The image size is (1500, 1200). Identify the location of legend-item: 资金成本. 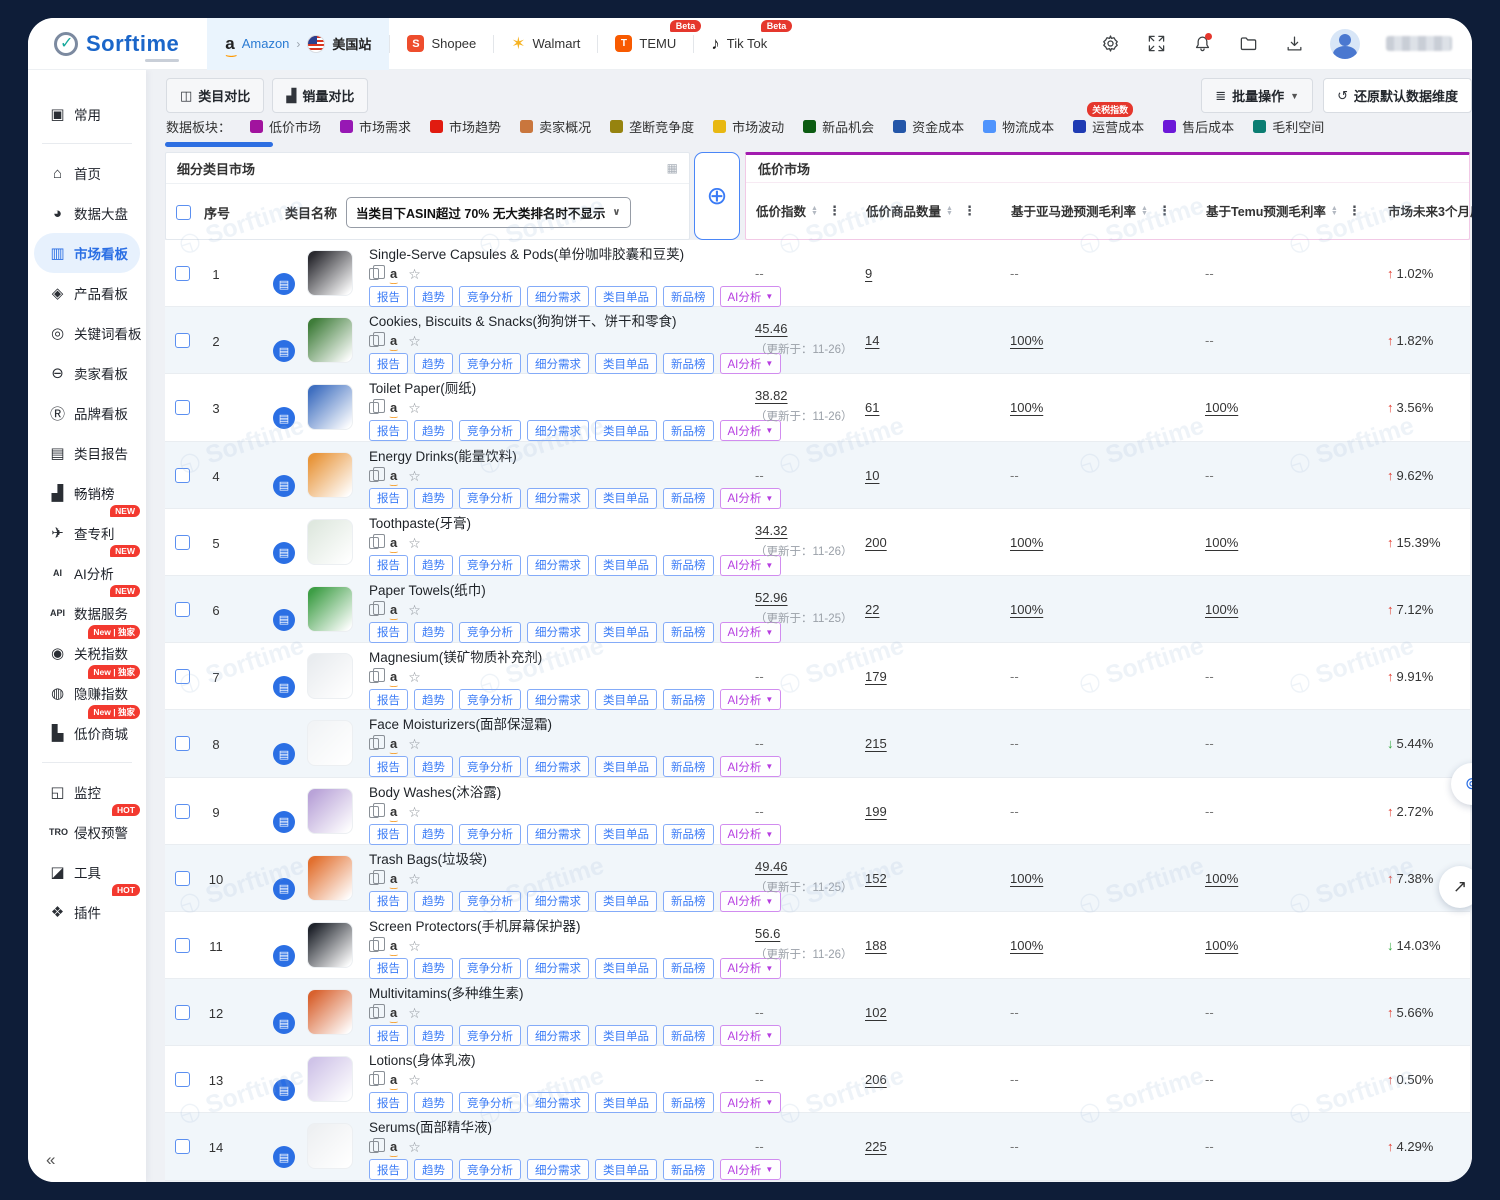
(928, 126).